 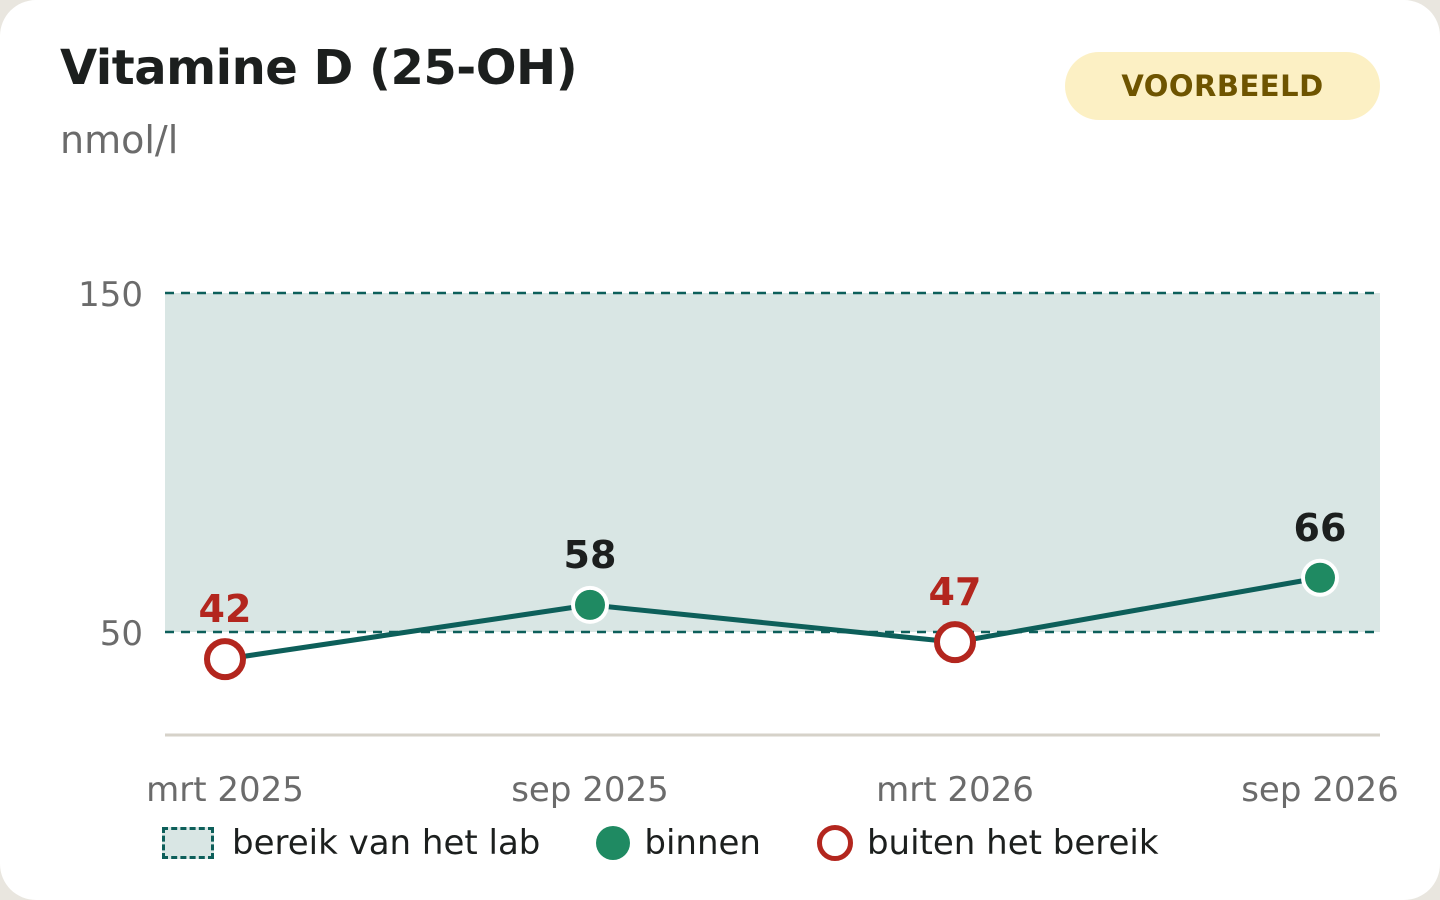 I want to click on data-label: 66, so click(x=1320, y=528).